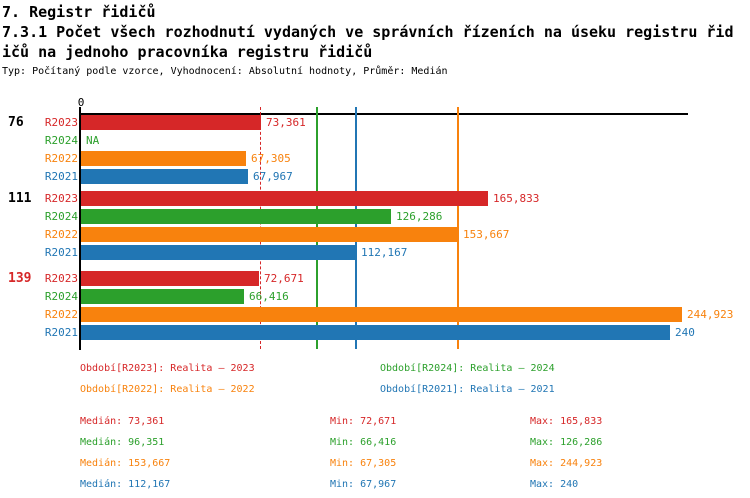  I want to click on bar-row: 139 R2023 72,671, so click(375, 278).